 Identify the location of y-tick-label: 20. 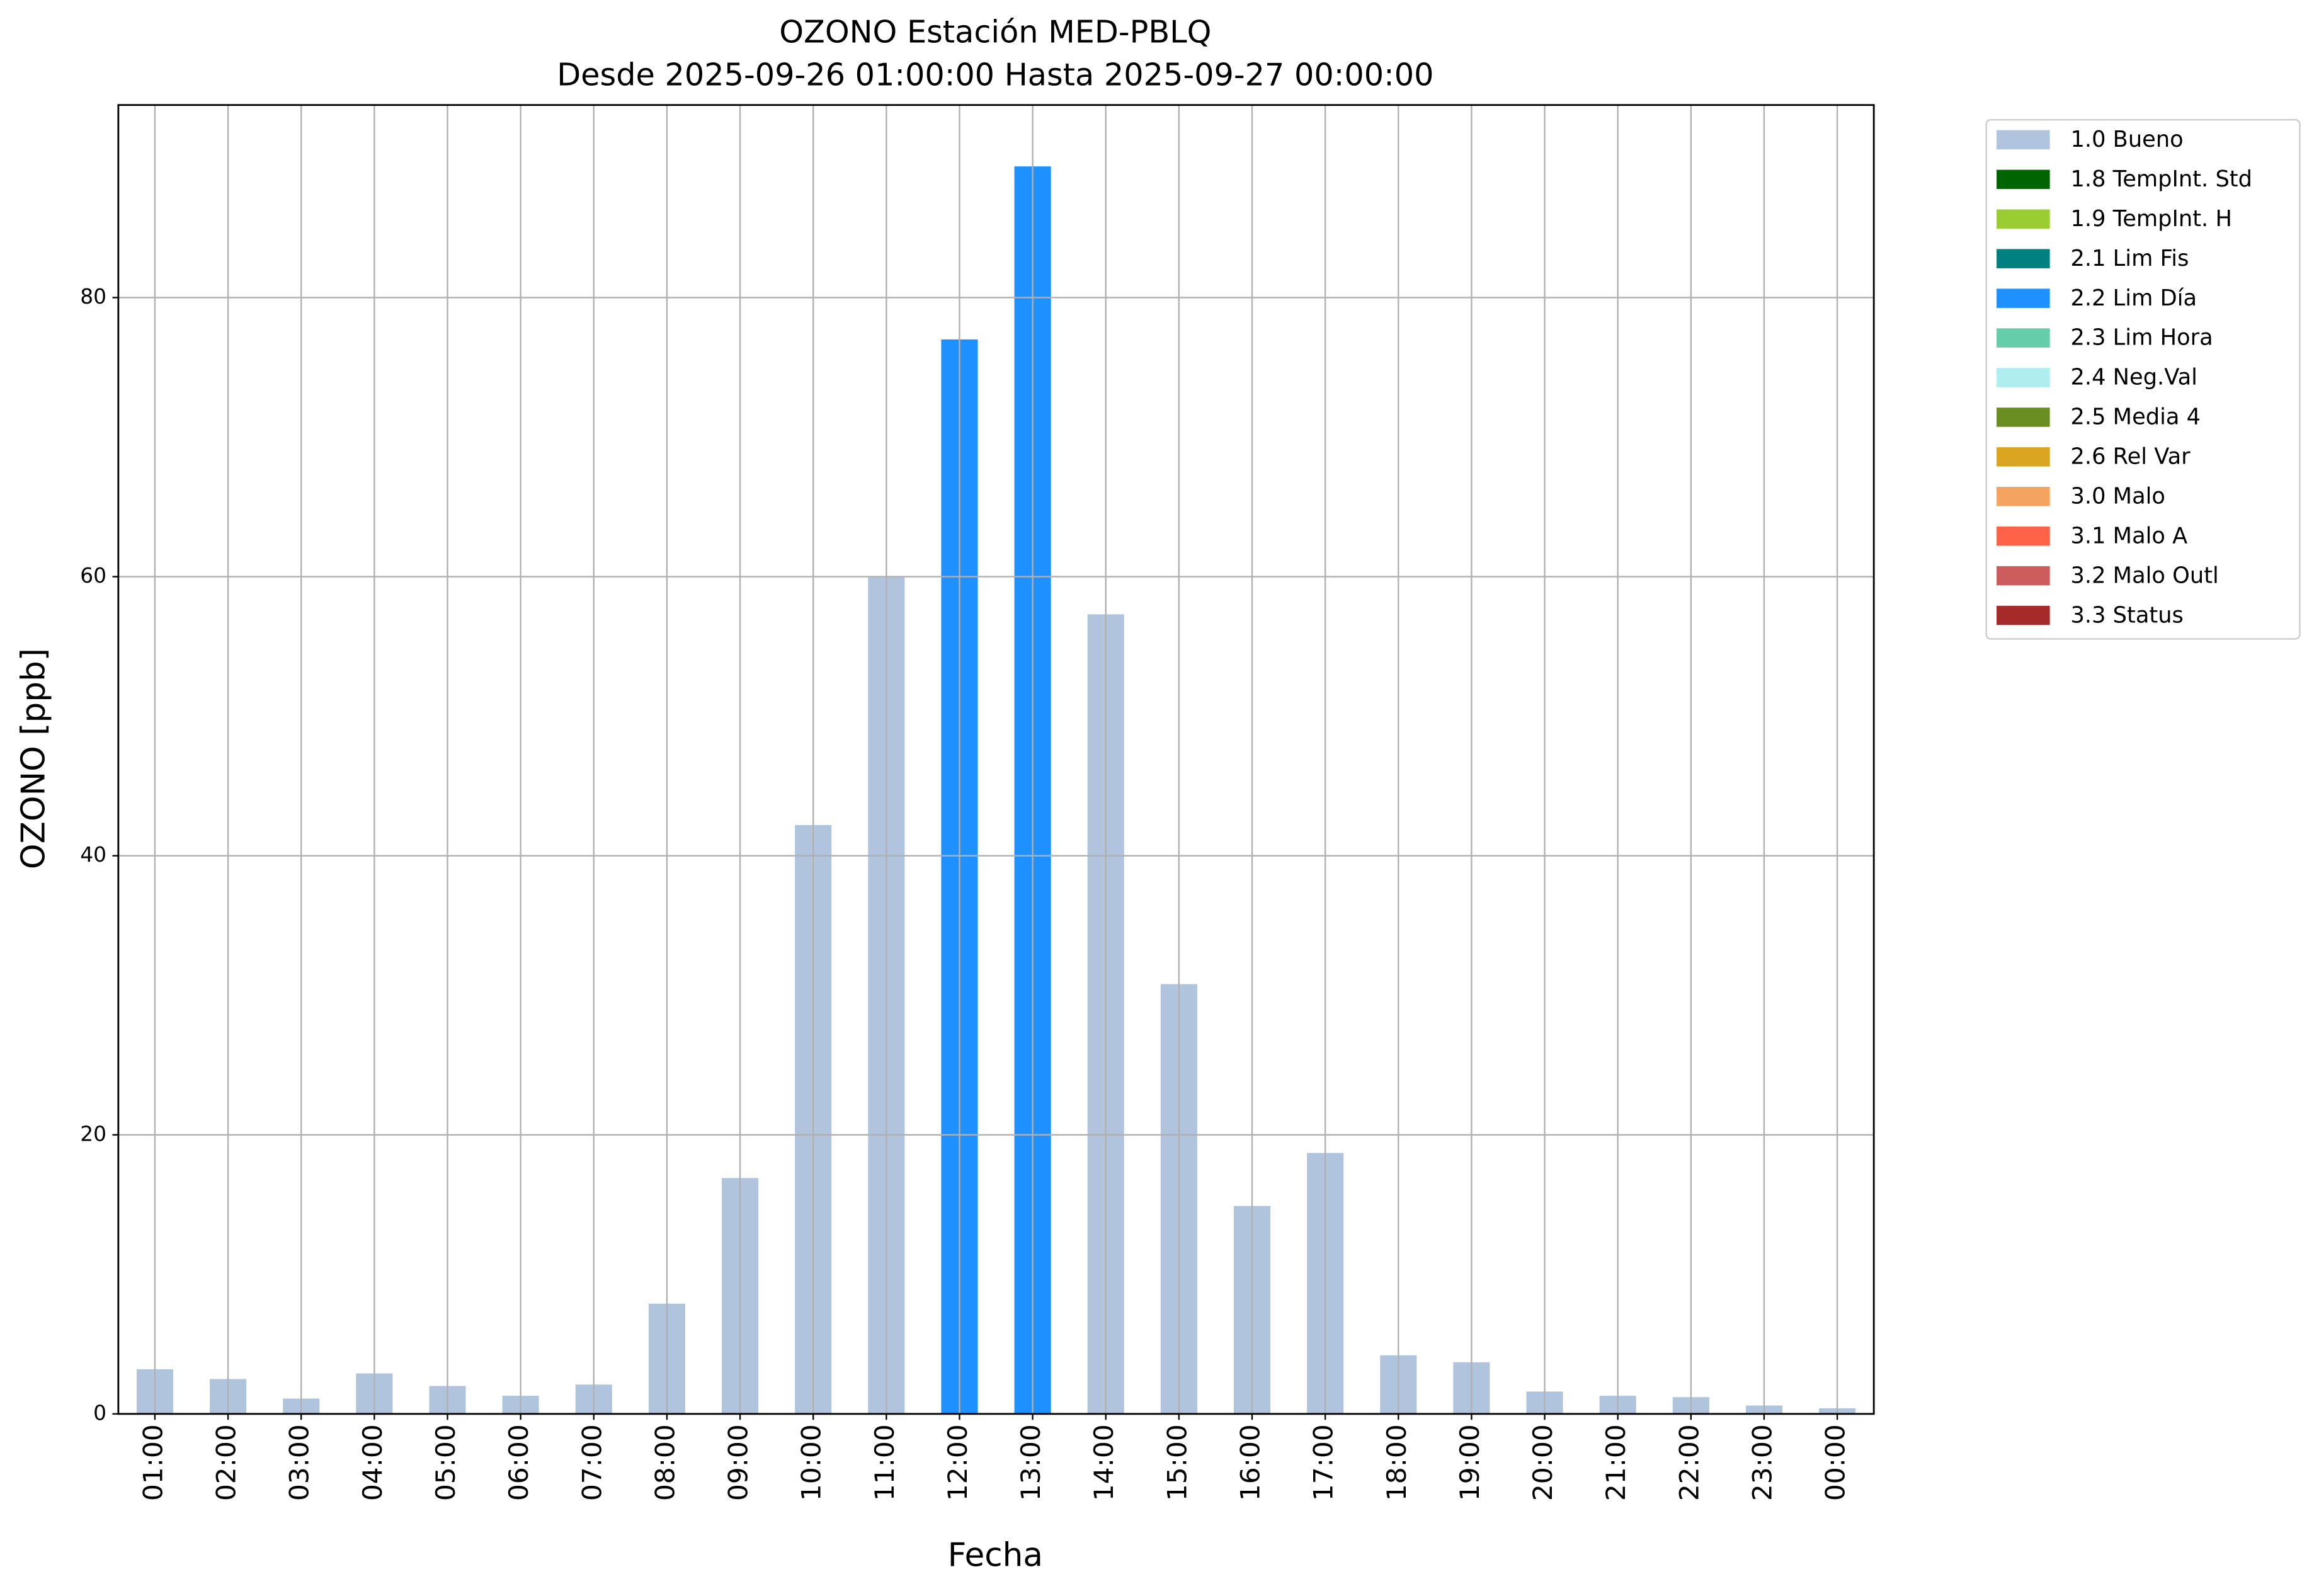
(93, 1133).